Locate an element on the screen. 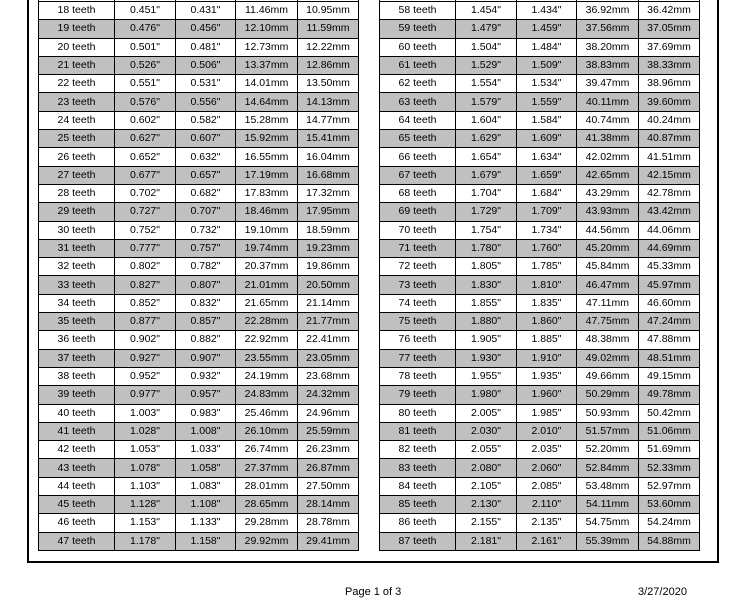 This screenshot has width=733, height=601. measurement-cell: 0.983" is located at coordinates (205, 413).